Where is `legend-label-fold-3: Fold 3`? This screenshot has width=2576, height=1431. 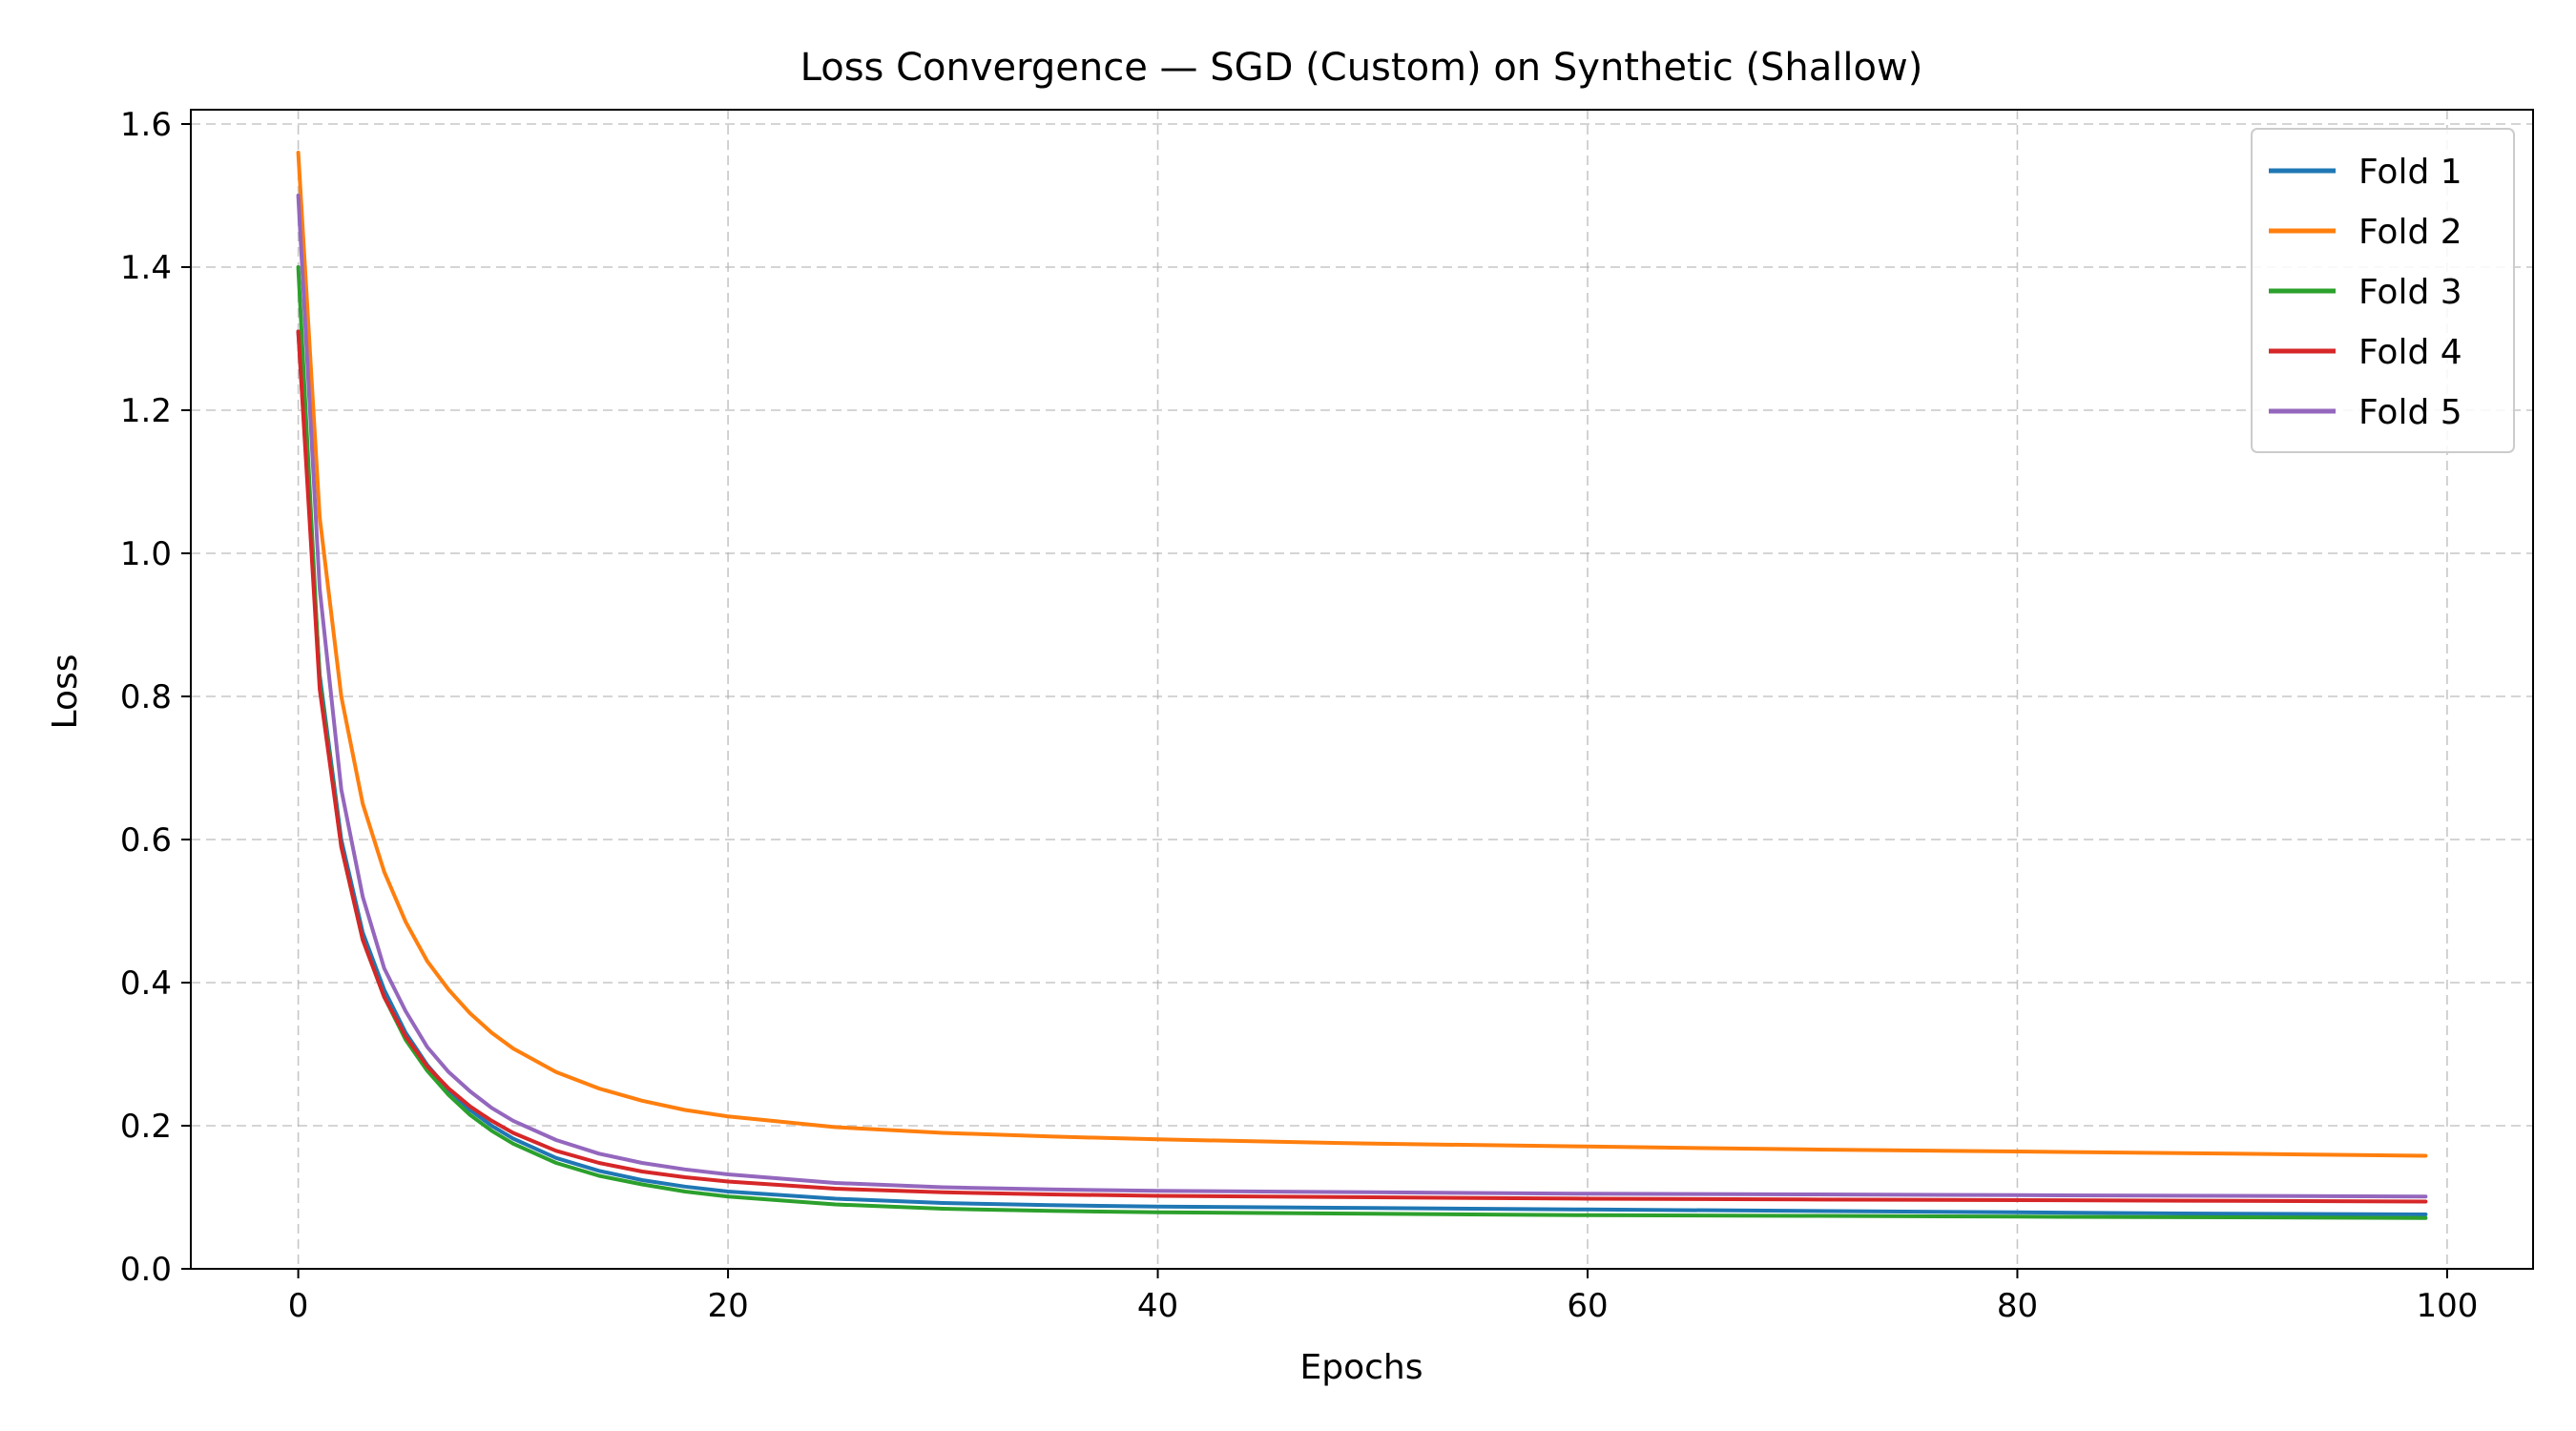 legend-label-fold-3: Fold 3 is located at coordinates (2410, 292).